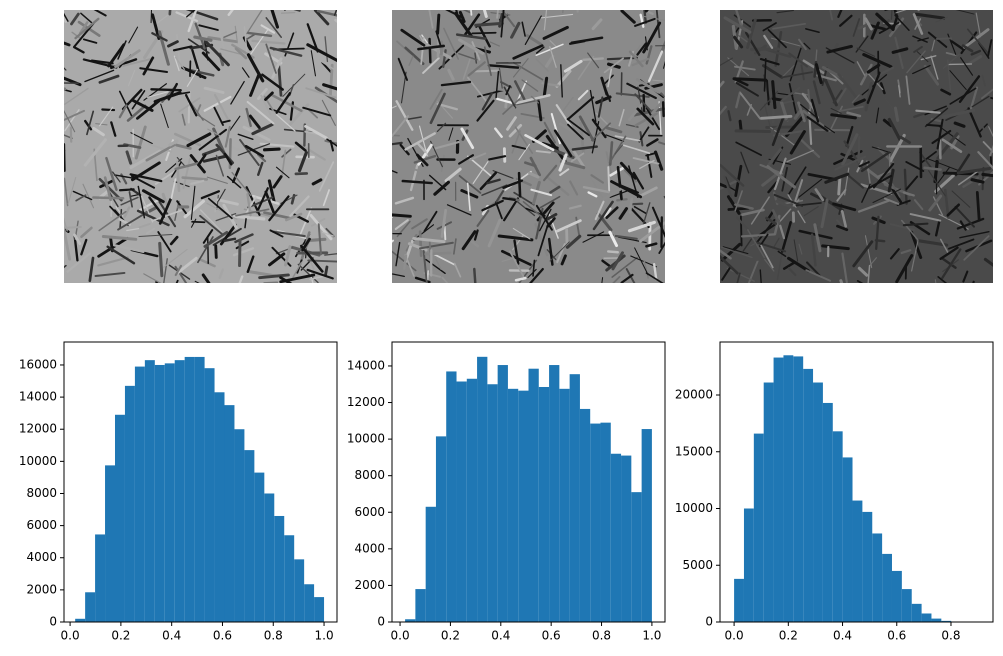 This screenshot has width=1003, height=656. I want to click on y-tick-label: 12000, so click(38, 429).